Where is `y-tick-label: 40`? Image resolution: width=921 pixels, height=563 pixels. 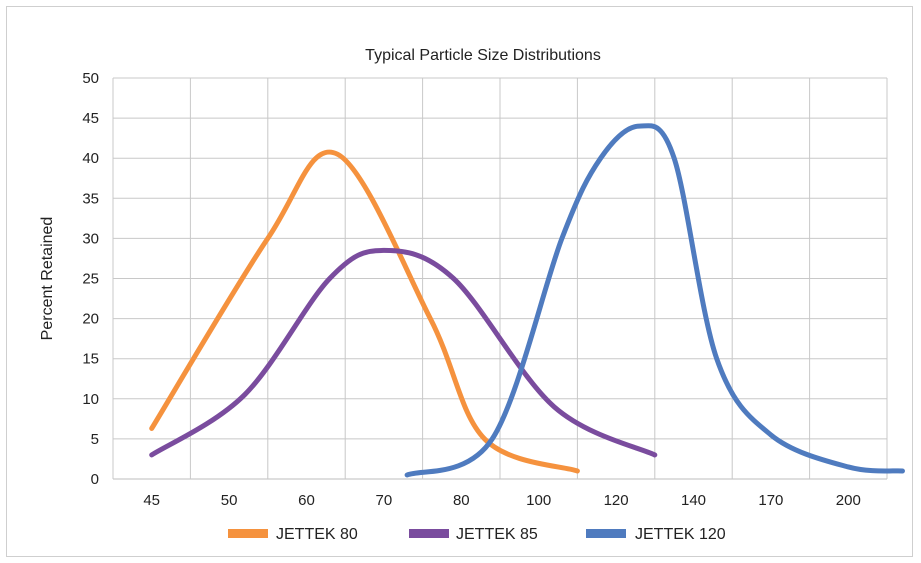
y-tick-label: 40 is located at coordinates (90, 158).